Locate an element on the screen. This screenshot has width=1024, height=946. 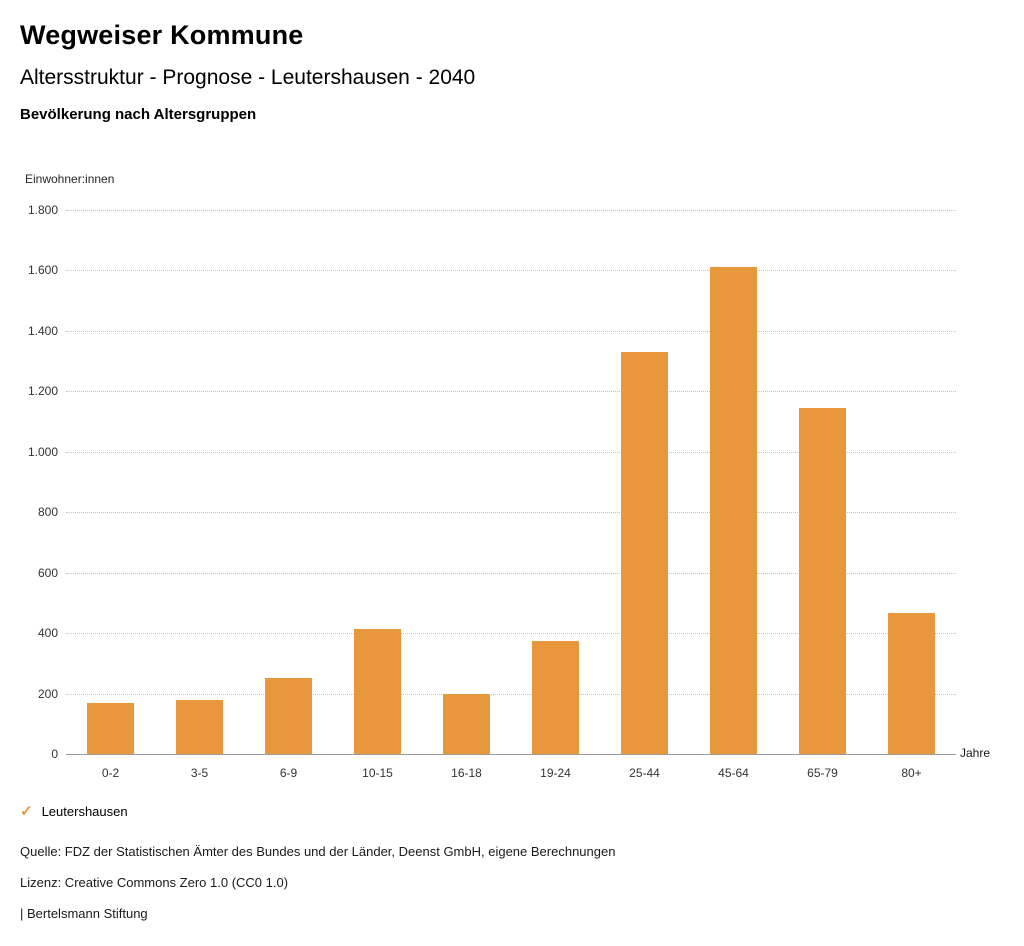
y-tick-label: 600 is located at coordinates (47, 572).